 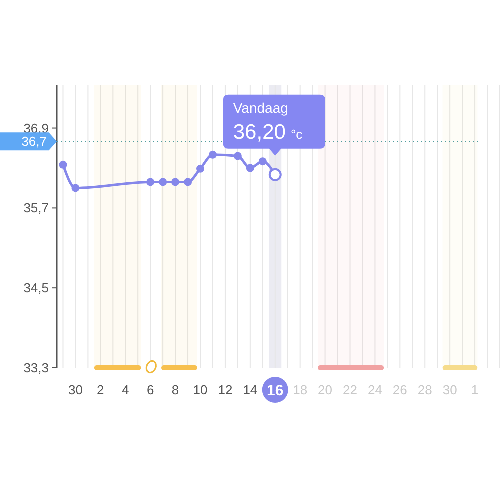 I want to click on x-tick-label: 14, so click(x=250, y=390).